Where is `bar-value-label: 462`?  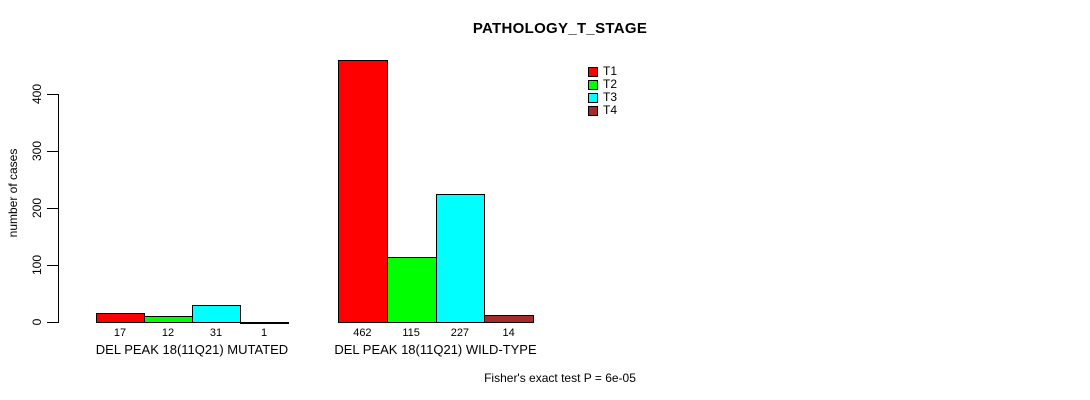 bar-value-label: 462 is located at coordinates (362, 333).